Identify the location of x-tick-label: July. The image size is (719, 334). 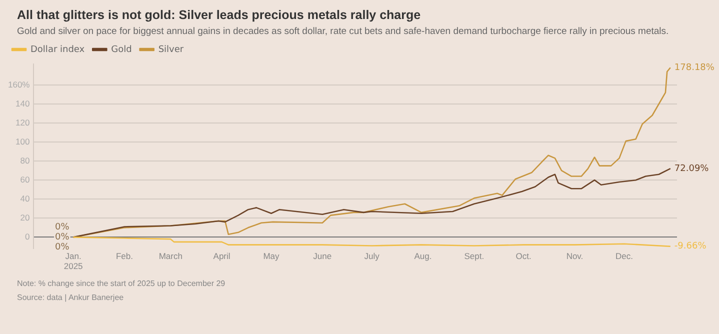
(372, 256).